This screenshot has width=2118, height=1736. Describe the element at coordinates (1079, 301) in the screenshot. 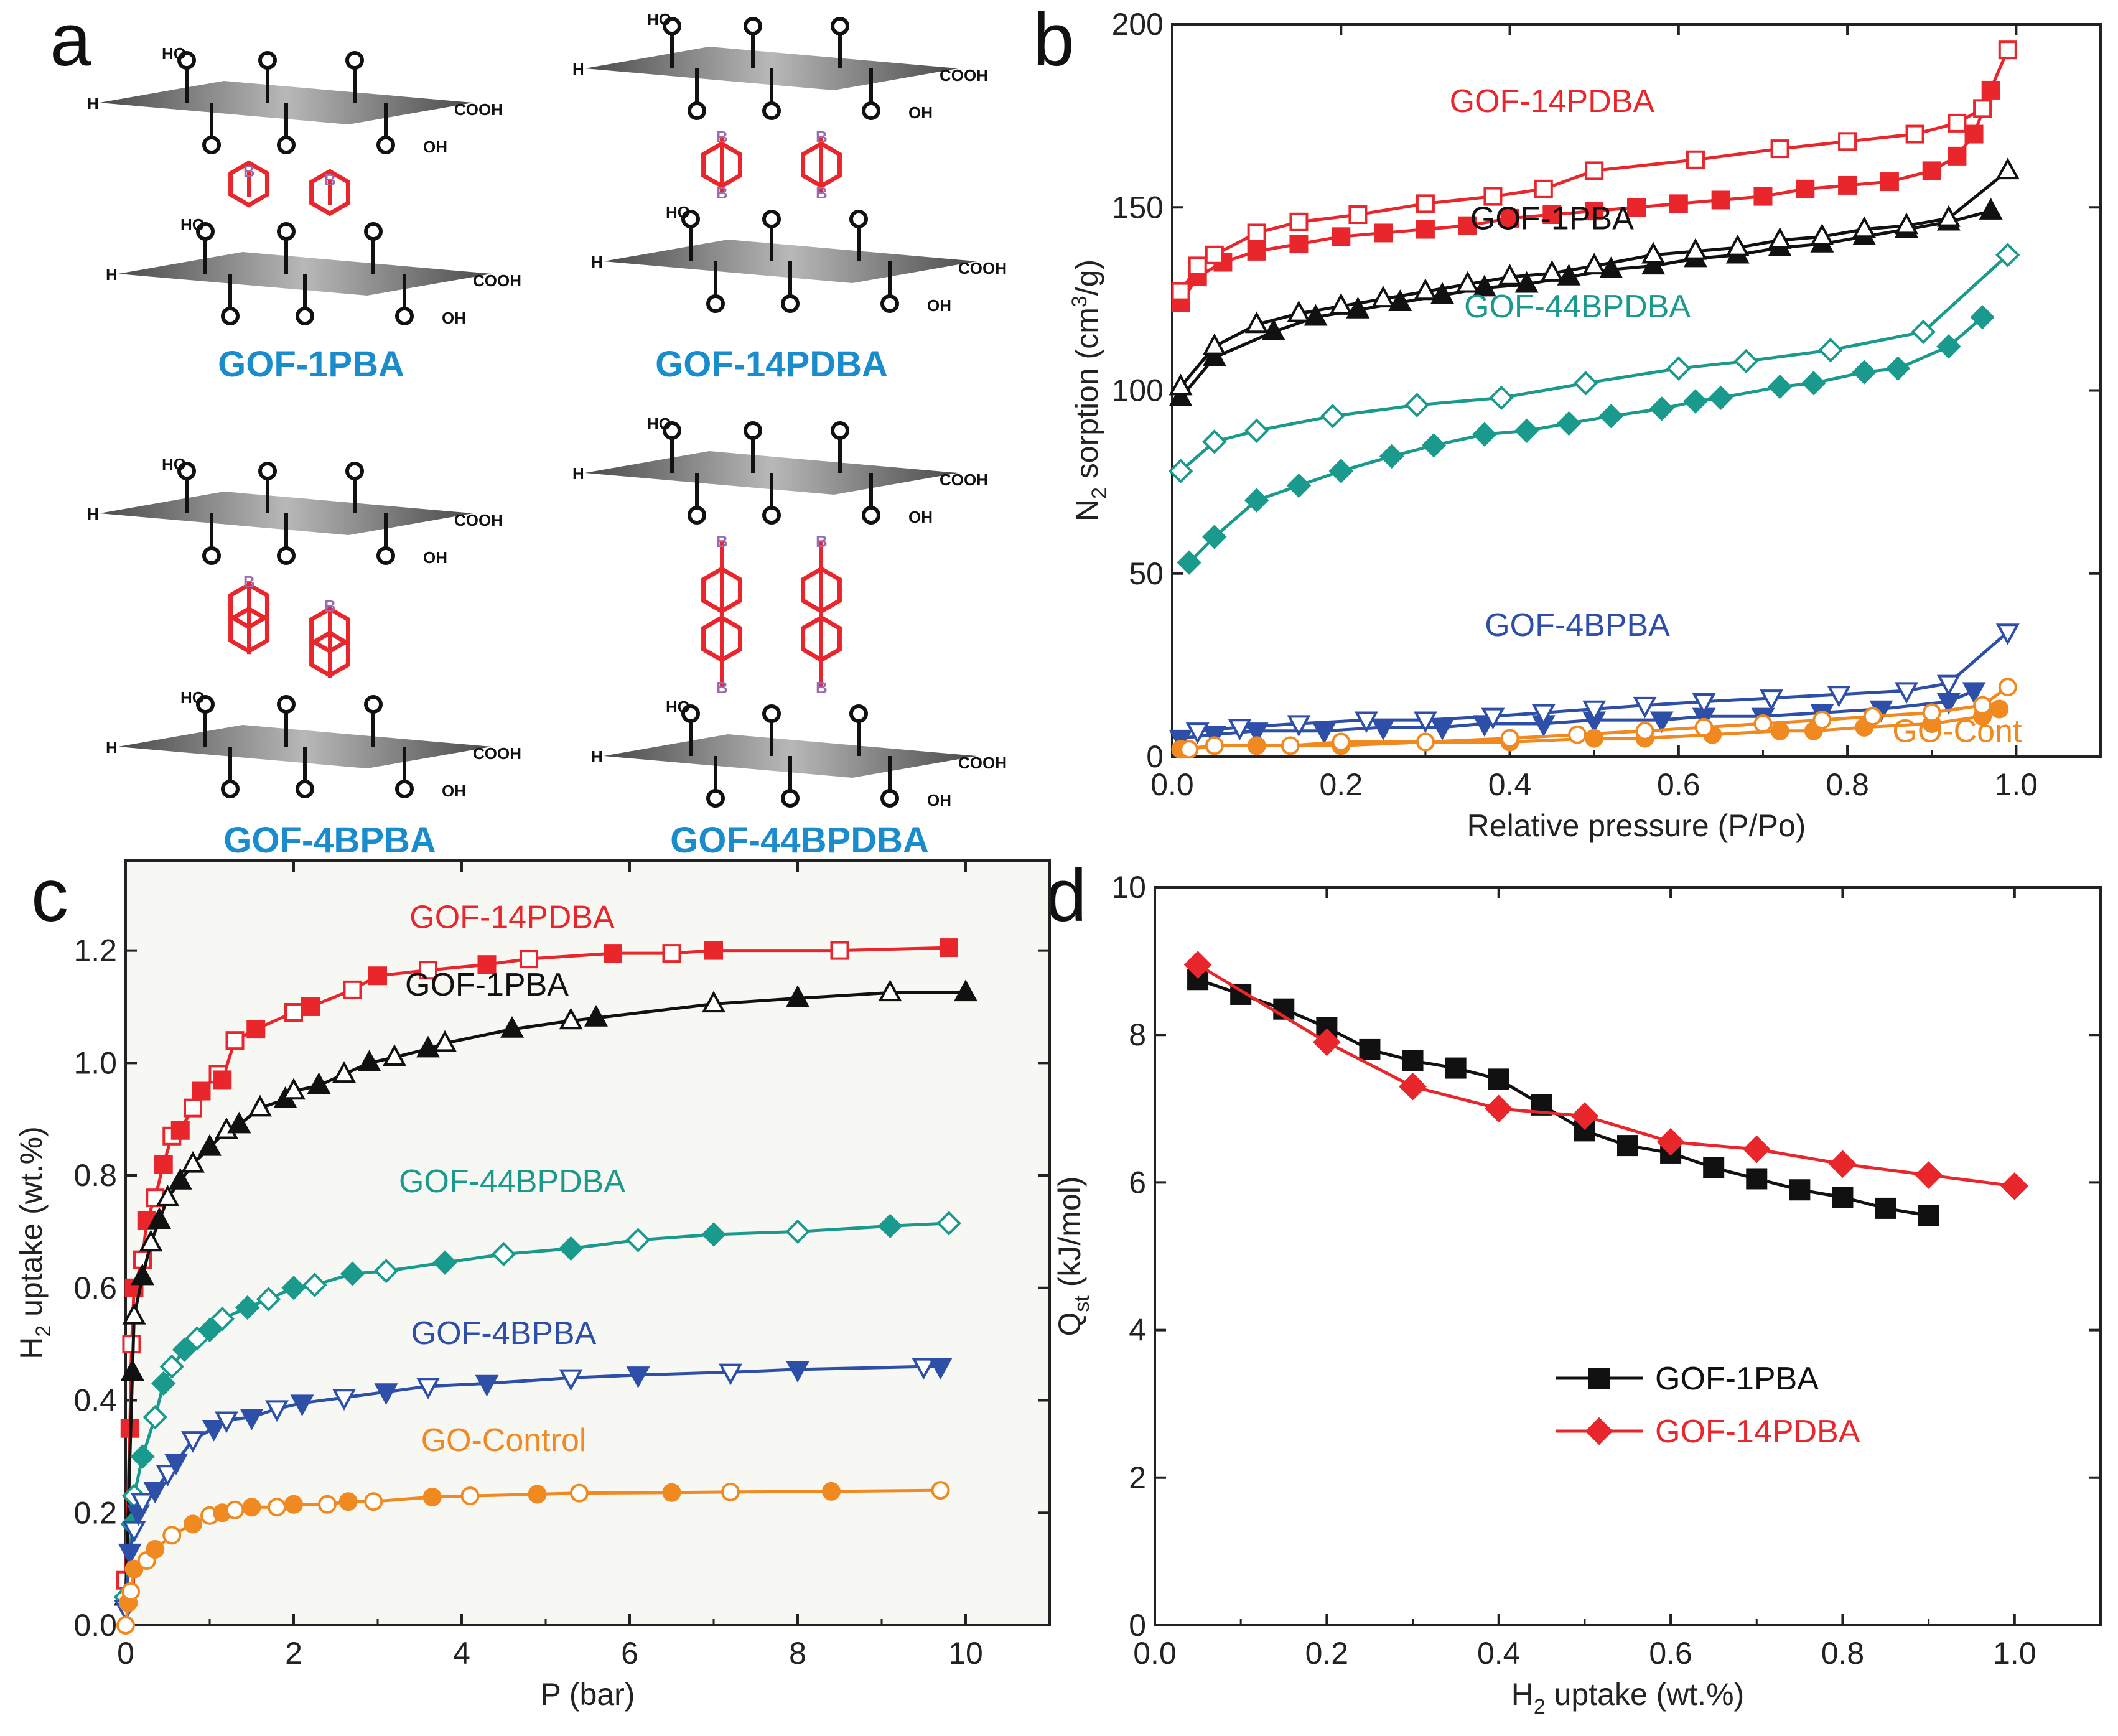

I see `y-axis-label-sup: 3` at that location.